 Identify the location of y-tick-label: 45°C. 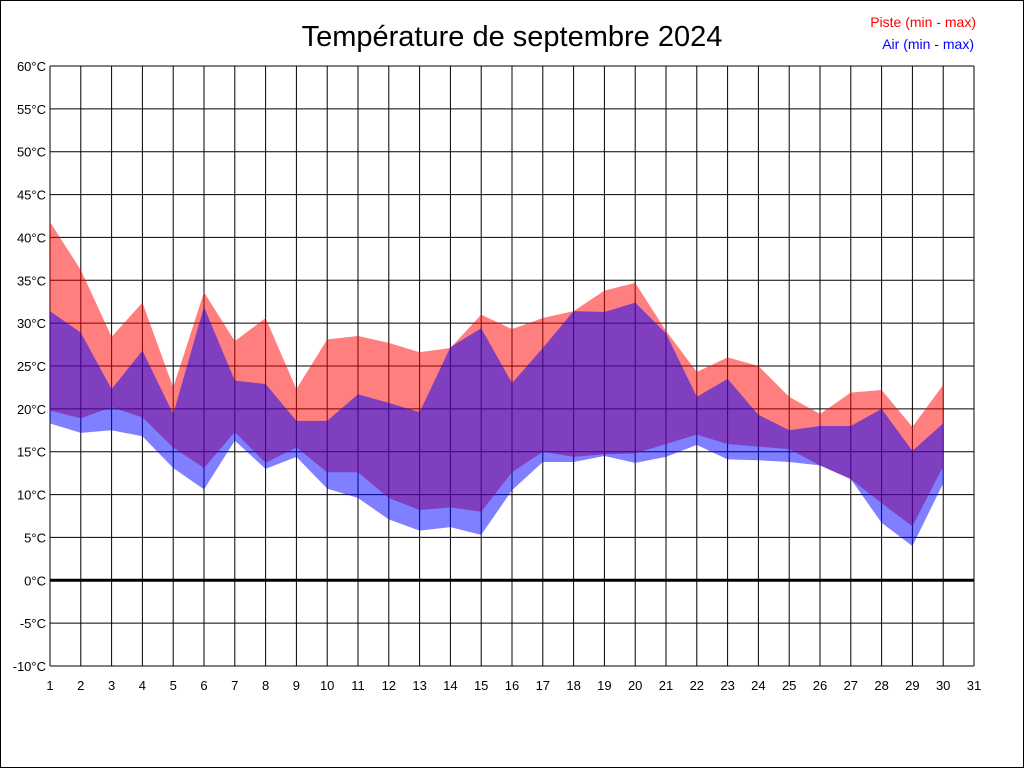
(31, 195).